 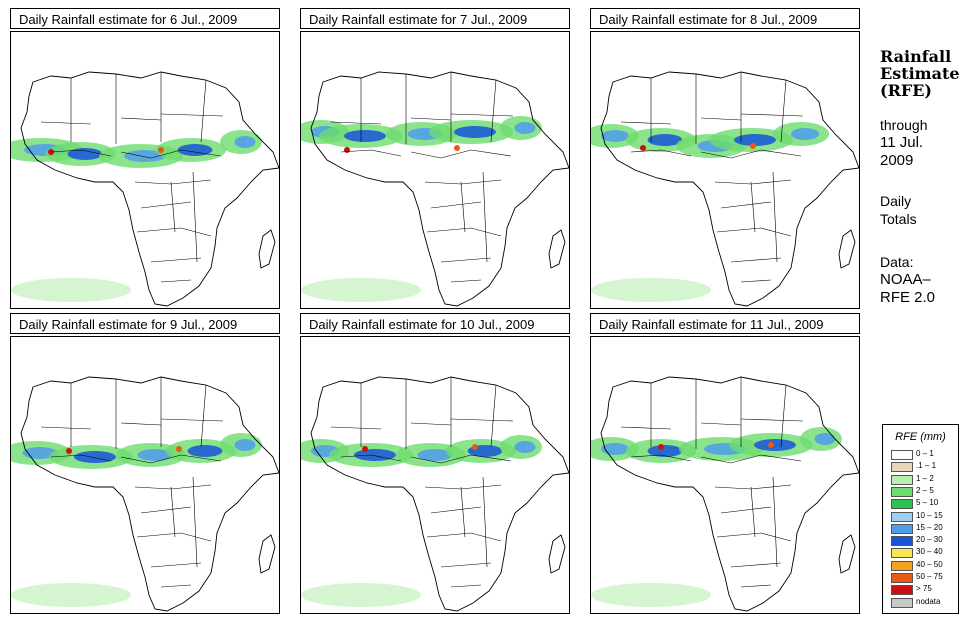 I want to click on legend-item: 10 – 15, so click(x=923, y=516).